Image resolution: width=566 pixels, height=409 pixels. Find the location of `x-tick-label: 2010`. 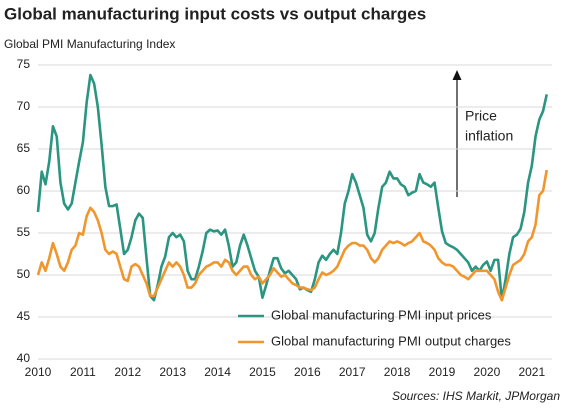

x-tick-label: 2010 is located at coordinates (38, 372).